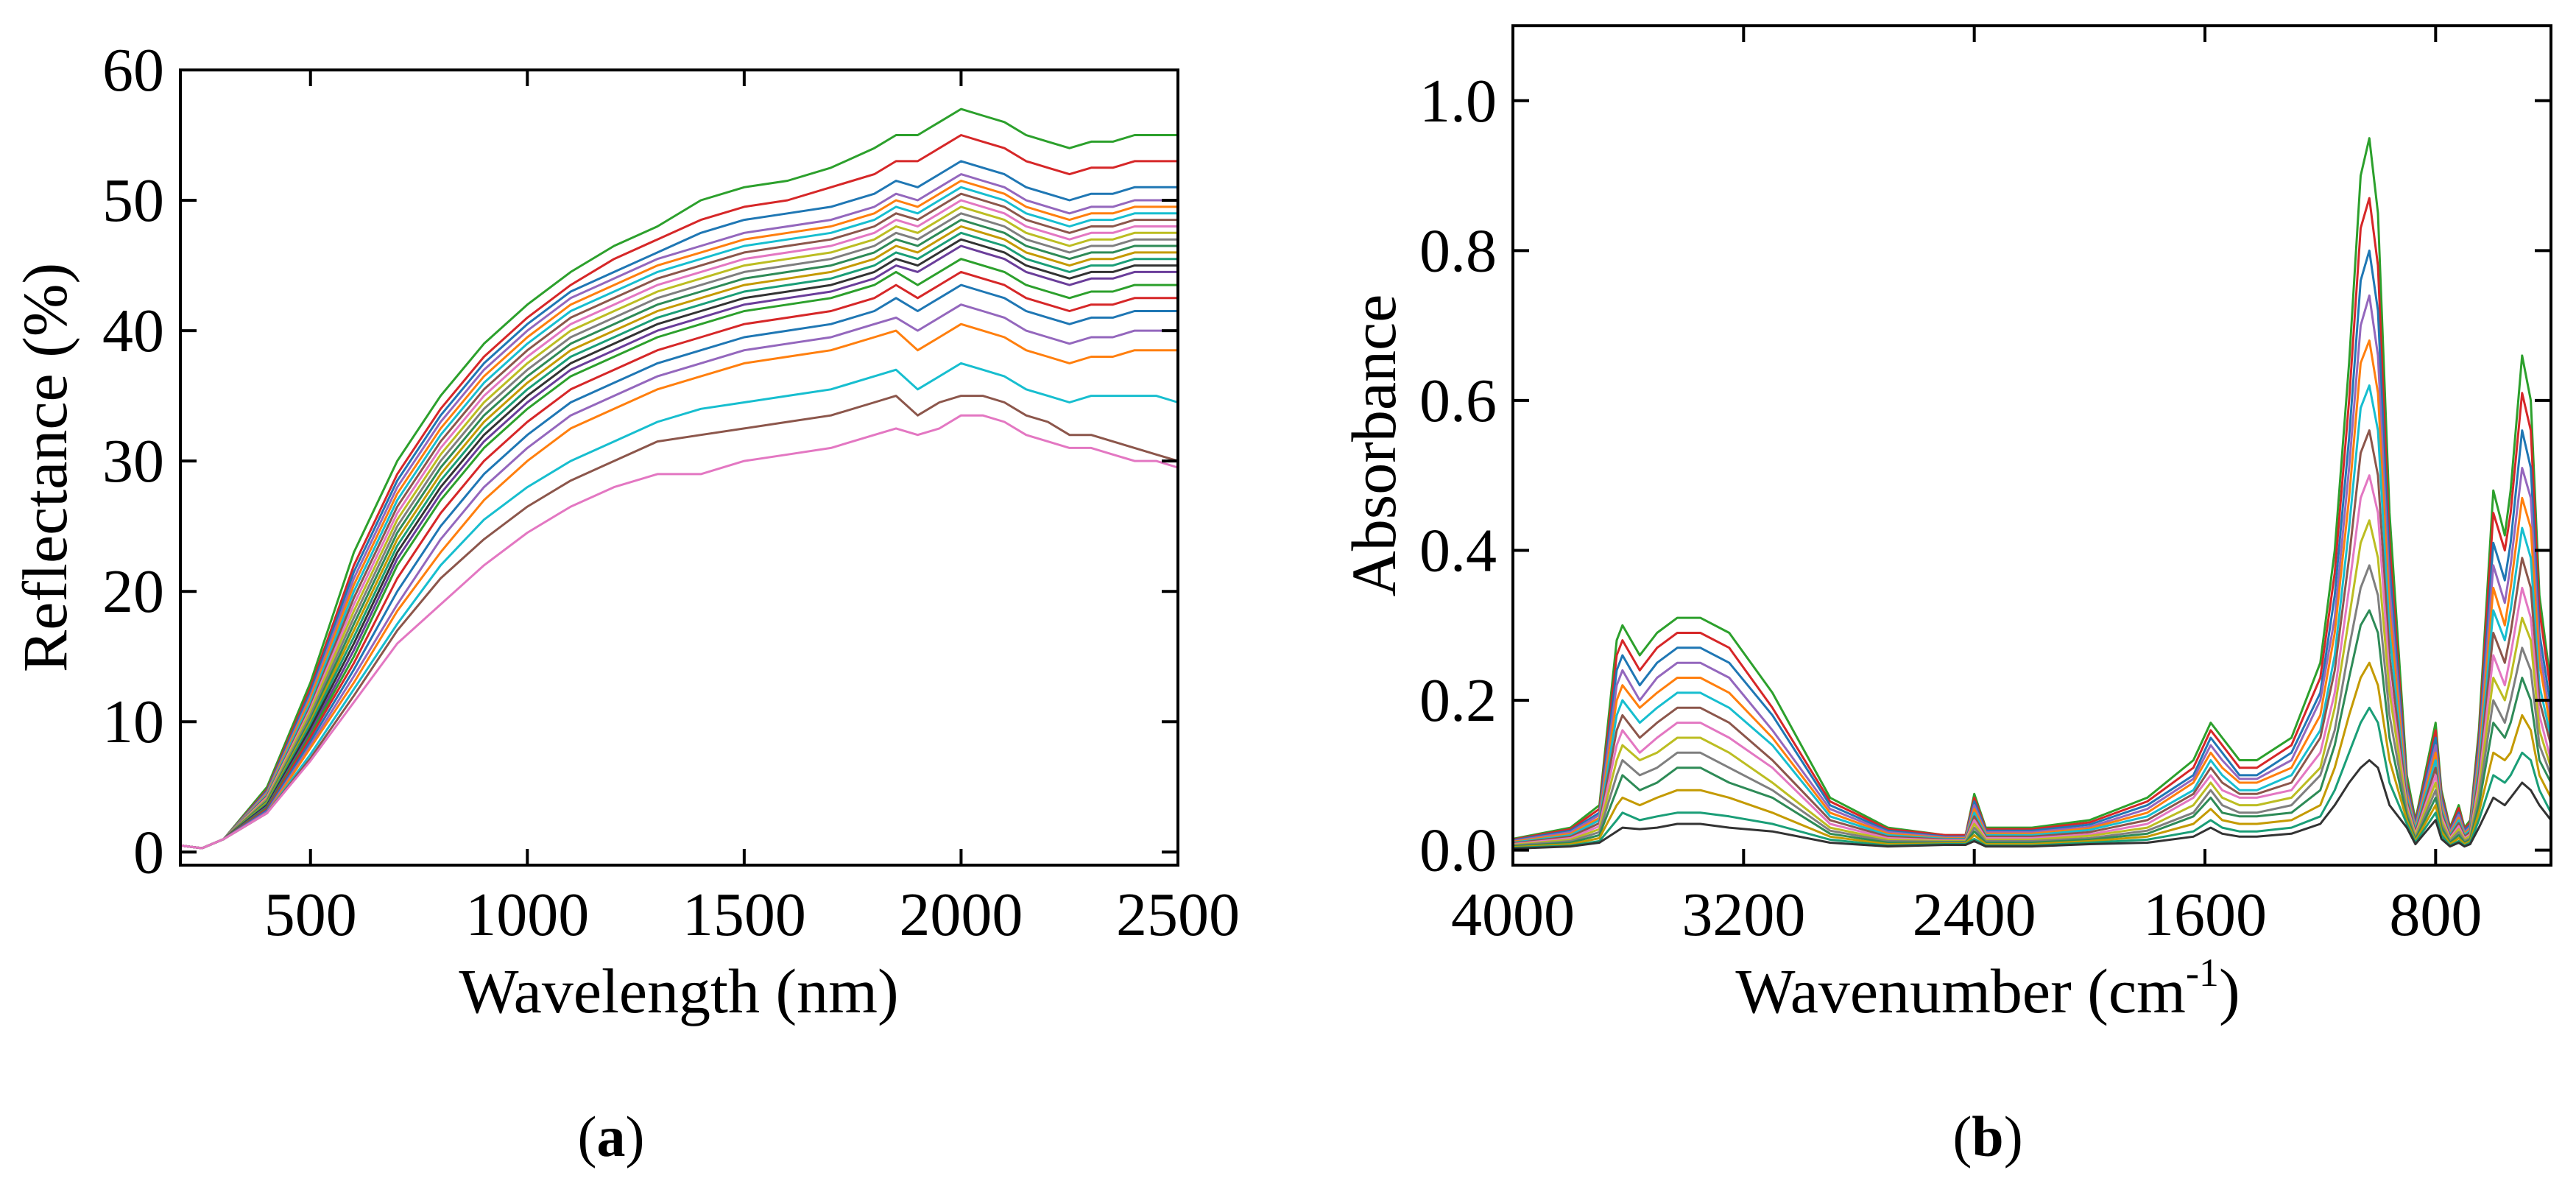 Image resolution: width=2576 pixels, height=1181 pixels. Describe the element at coordinates (2435, 915) in the screenshot. I see `absorbance-x-tick-label: 800` at that location.